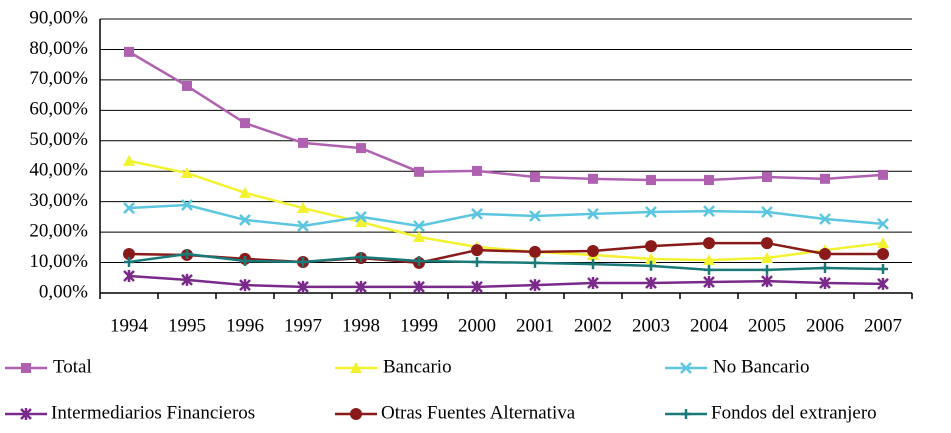  Describe the element at coordinates (245, 325) in the screenshot. I see `x-tick-label: 1996` at that location.